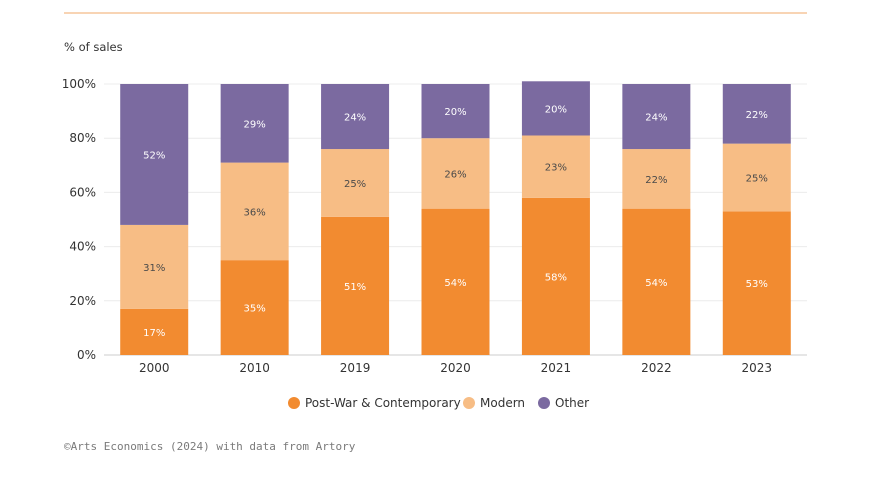 The height and width of the screenshot is (493, 872). I want to click on x-tick-label: 2021, so click(556, 368).